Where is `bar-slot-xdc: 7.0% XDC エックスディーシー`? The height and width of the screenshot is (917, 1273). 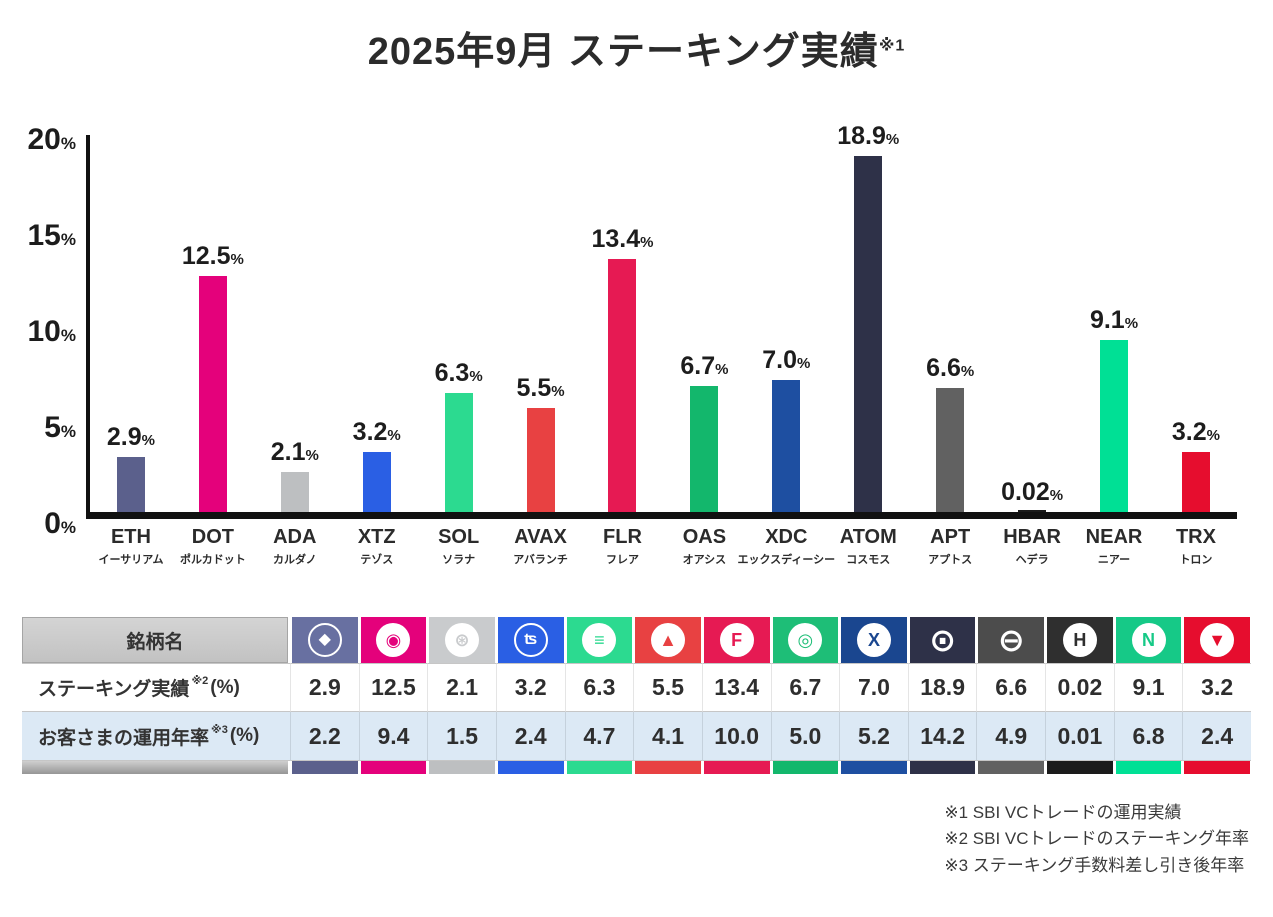
bar-slot-xdc: 7.0% XDC エックスディーシー is located at coordinates (786, 350).